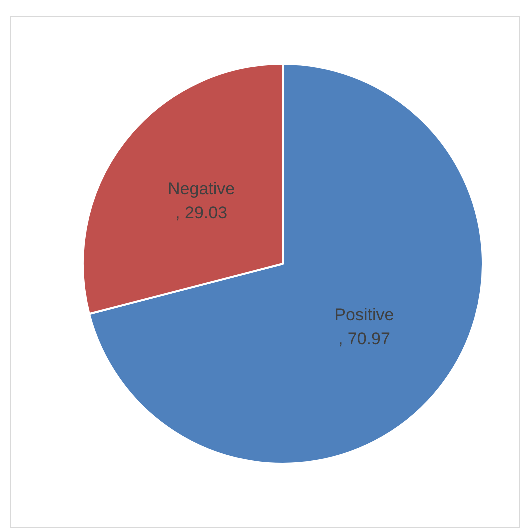 The width and height of the screenshot is (526, 531). I want to click on slice-label: Negative, so click(202, 188).